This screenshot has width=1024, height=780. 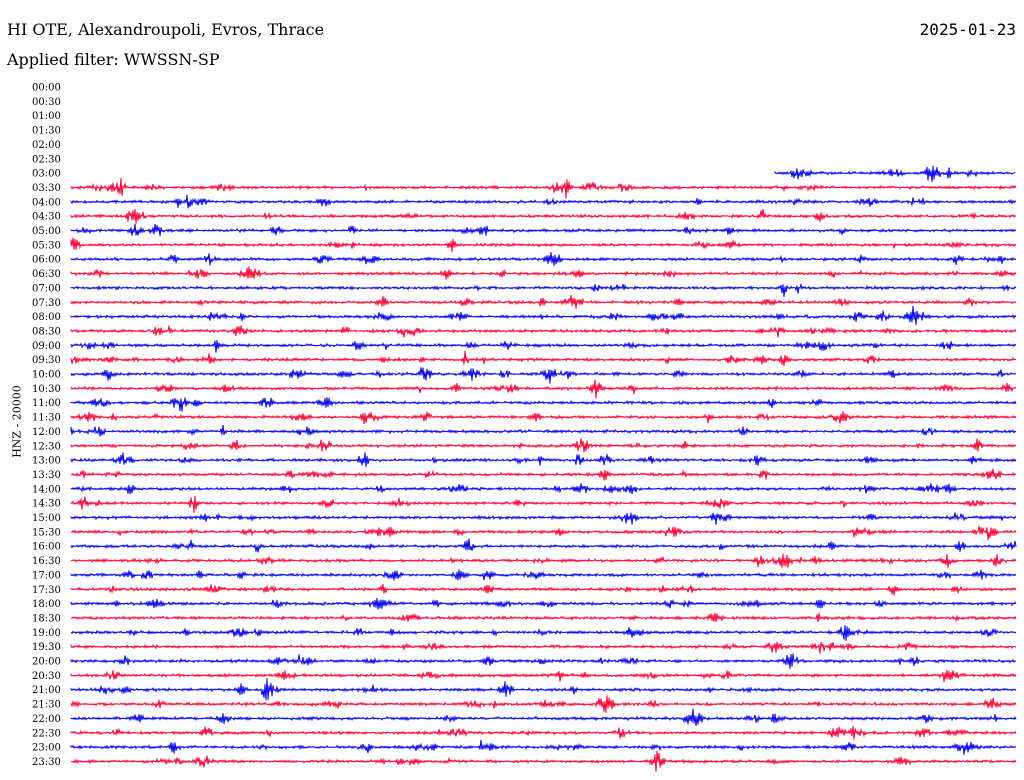 I want to click on time-label: 19:00, so click(x=46, y=633).